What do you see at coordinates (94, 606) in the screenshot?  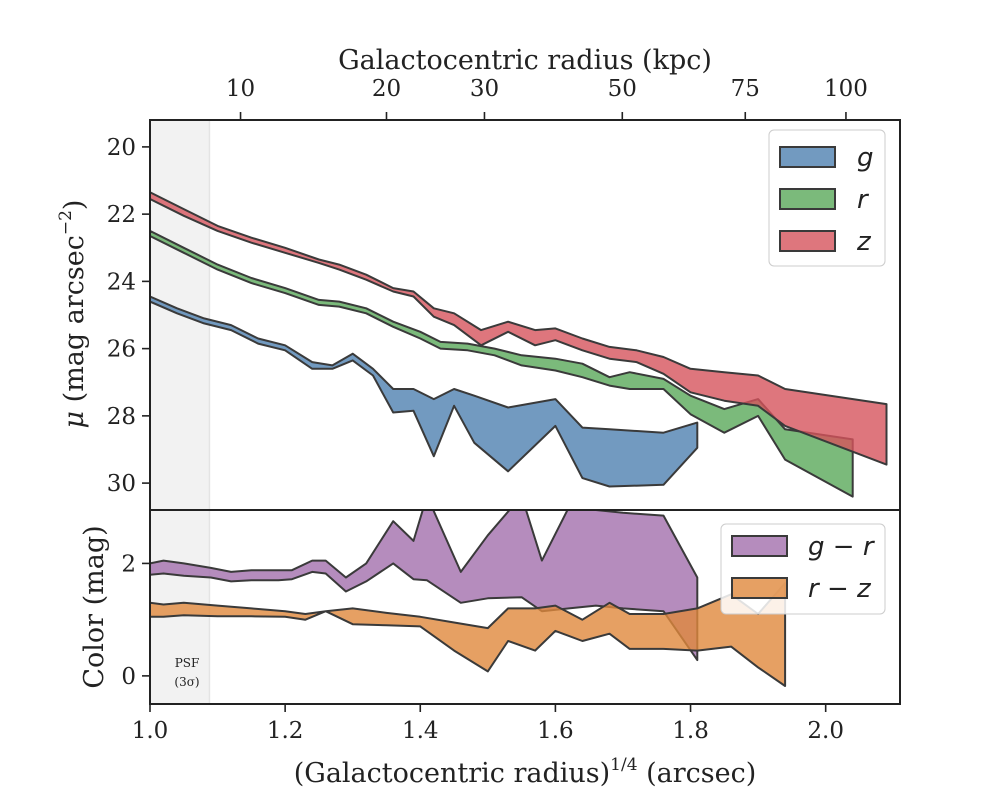 I see `bottom-y-axis-label: Color (mag)` at bounding box center [94, 606].